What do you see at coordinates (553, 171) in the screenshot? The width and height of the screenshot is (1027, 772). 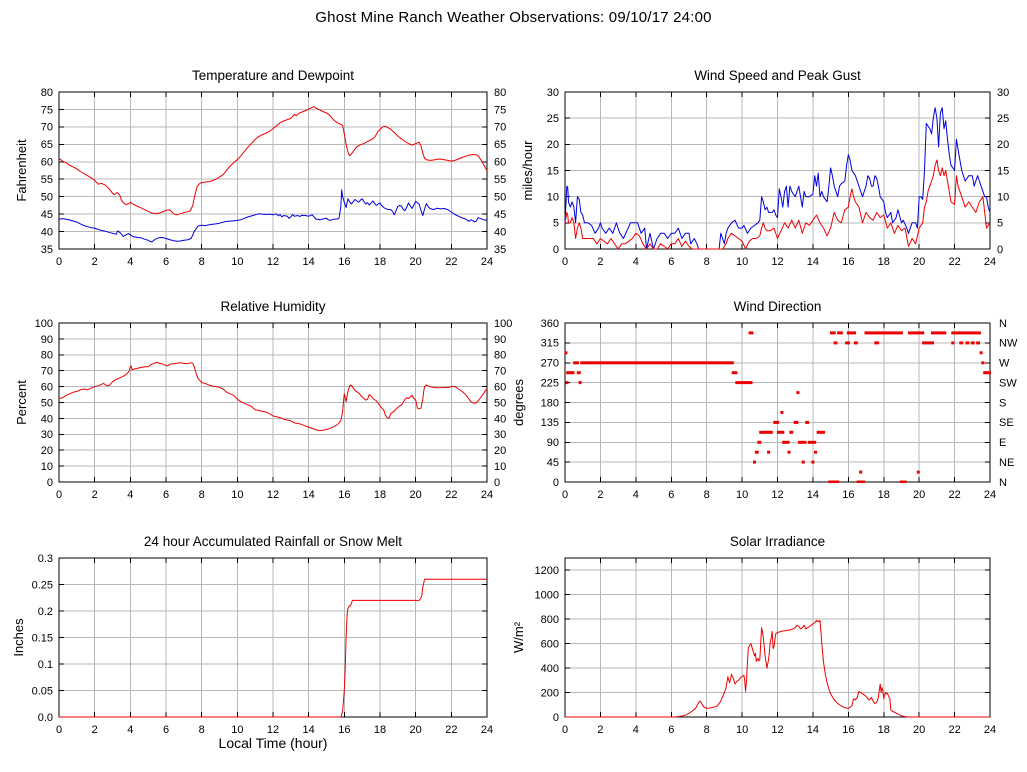 I see `y-tick-label: 15` at bounding box center [553, 171].